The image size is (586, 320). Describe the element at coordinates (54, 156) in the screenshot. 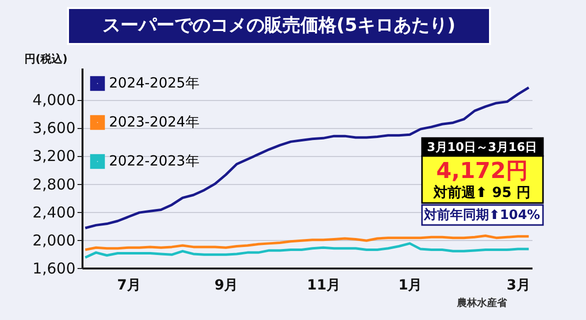

I see `y-tick-label: 3,200` at that location.